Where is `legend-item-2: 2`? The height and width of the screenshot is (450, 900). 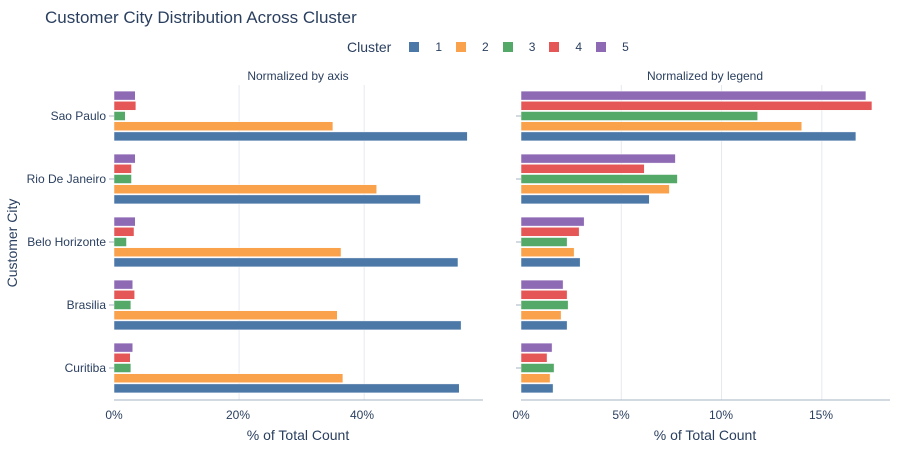 legend-item-2: 2 is located at coordinates (472, 47).